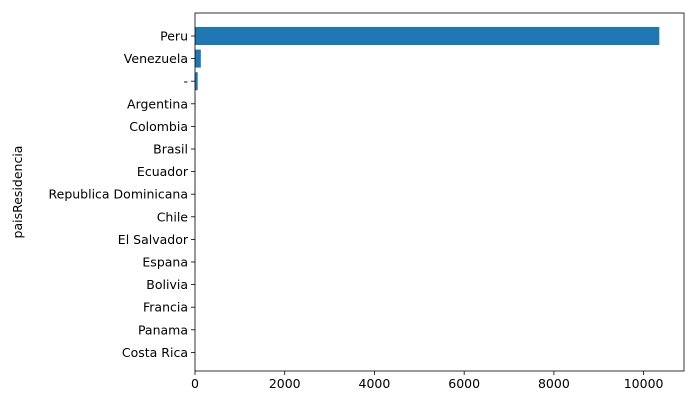 This screenshot has width=700, height=413. I want to click on y-axis-title: paisResidencia, so click(17, 192).